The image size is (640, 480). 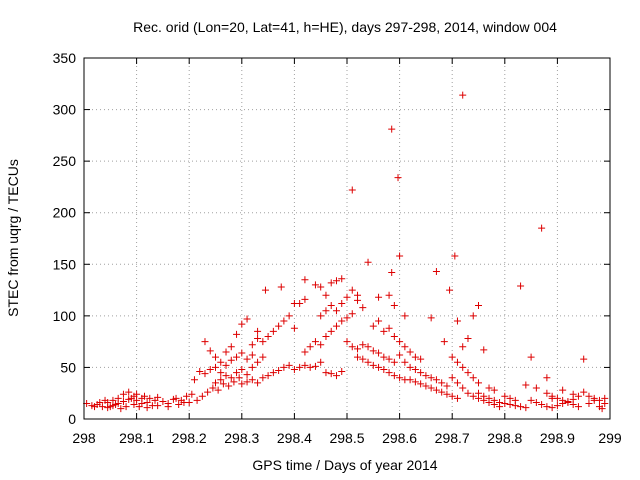 What do you see at coordinates (610, 438) in the screenshot?
I see `x-tick-label: 299` at bounding box center [610, 438].